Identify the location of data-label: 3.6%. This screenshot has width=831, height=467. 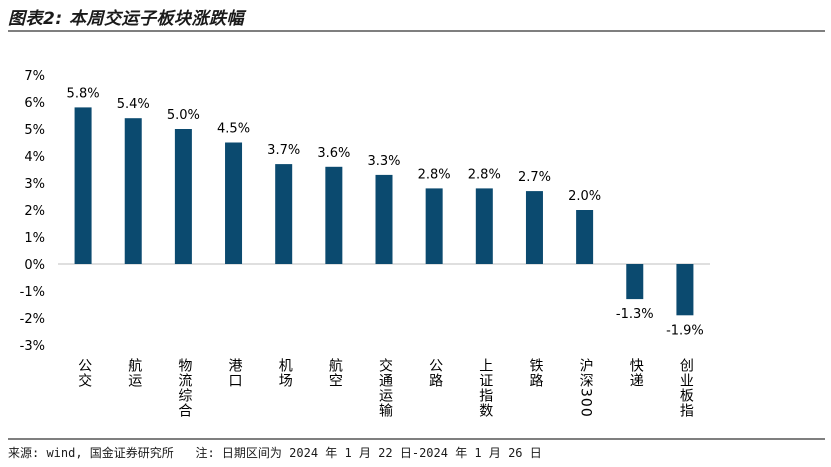
(333, 153).